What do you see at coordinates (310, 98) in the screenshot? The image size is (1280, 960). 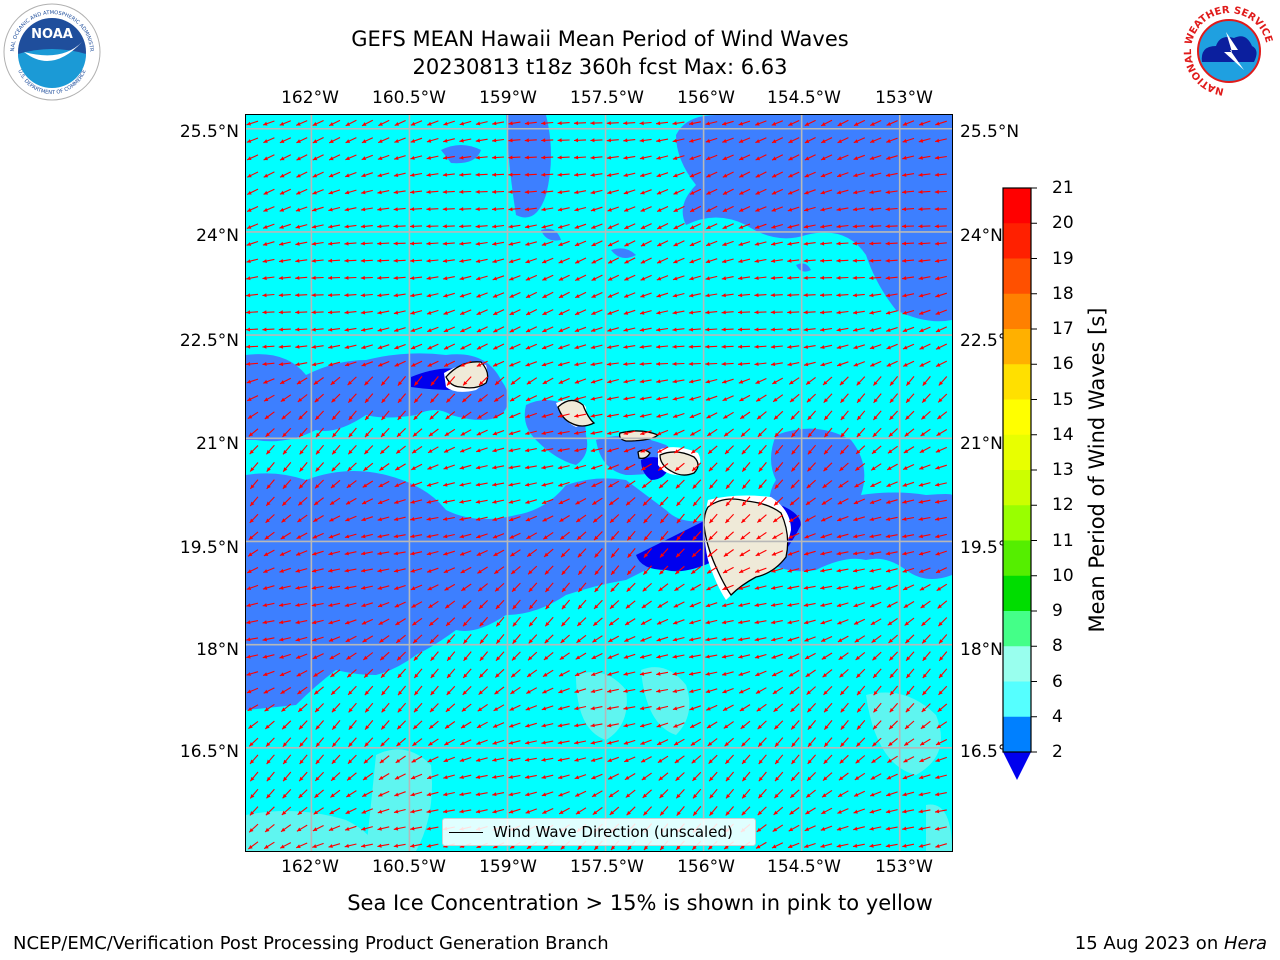 I see `lon-tick-top: 162°W` at bounding box center [310, 98].